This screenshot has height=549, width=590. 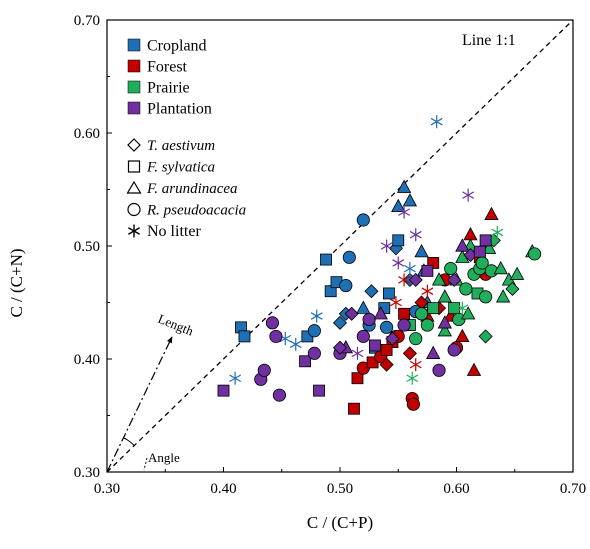 What do you see at coordinates (87, 134) in the screenshot?
I see `y-tick-label-3: 0.60` at bounding box center [87, 134].